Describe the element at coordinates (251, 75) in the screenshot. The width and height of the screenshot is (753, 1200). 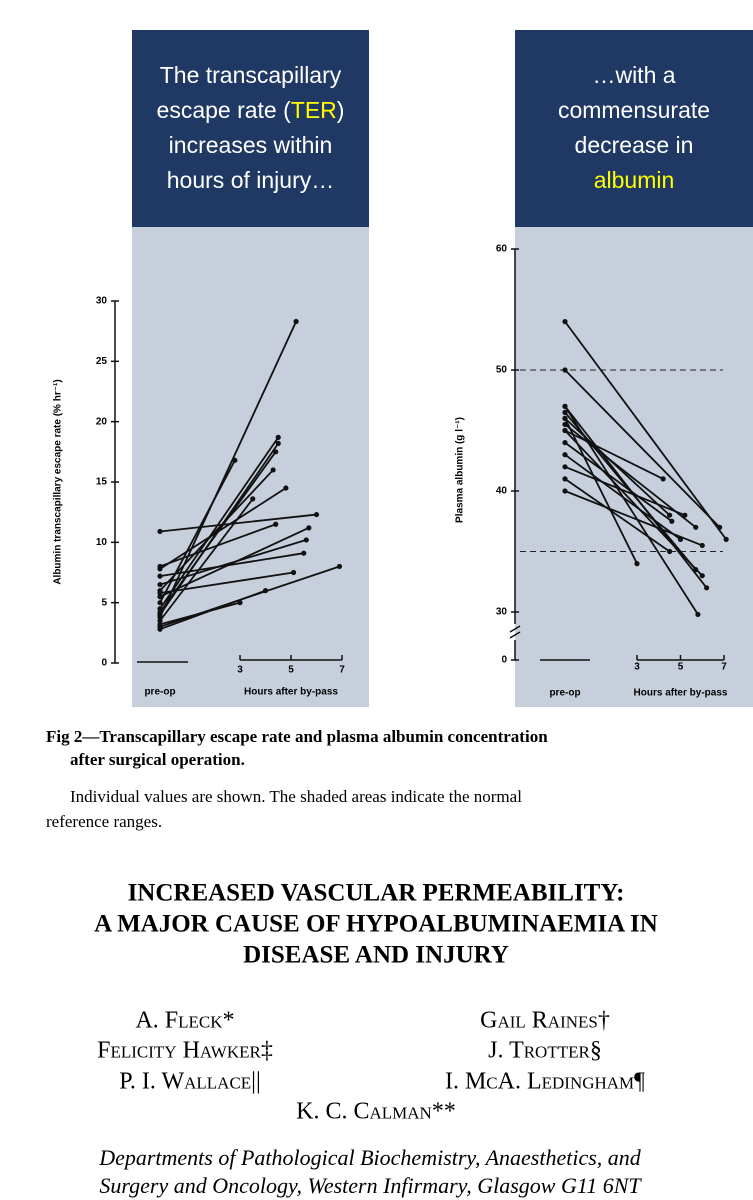
I see `header-text: The transcapillary` at that location.